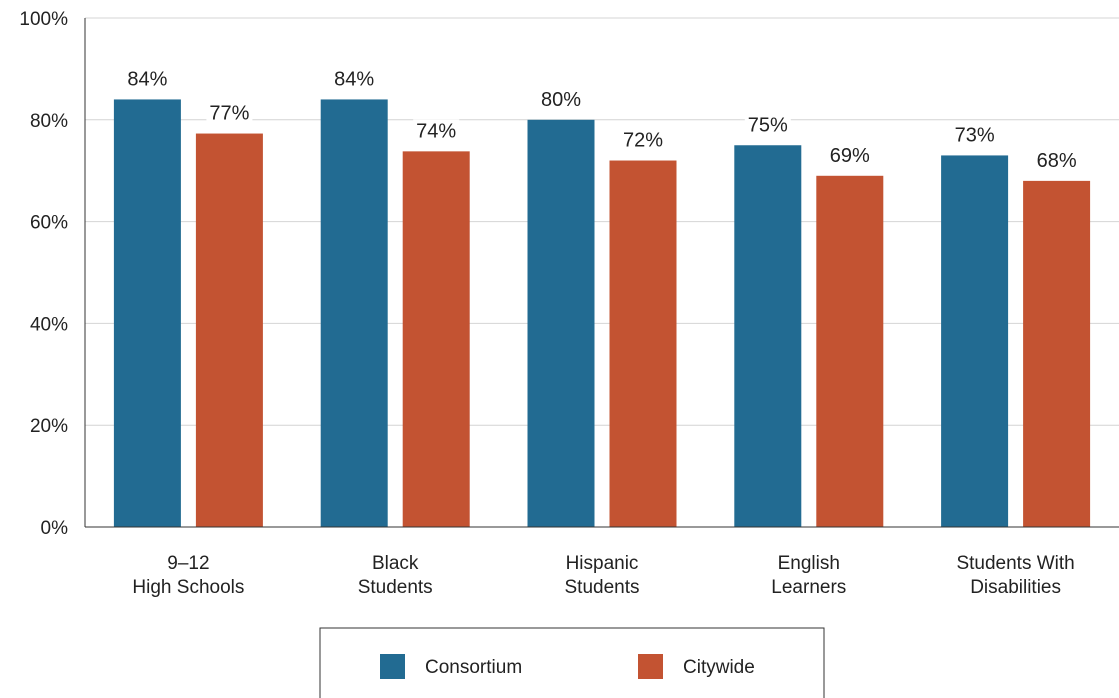 The image size is (1119, 698). Describe the element at coordinates (49, 324) in the screenshot. I see `y-tick-label: 40%` at that location.